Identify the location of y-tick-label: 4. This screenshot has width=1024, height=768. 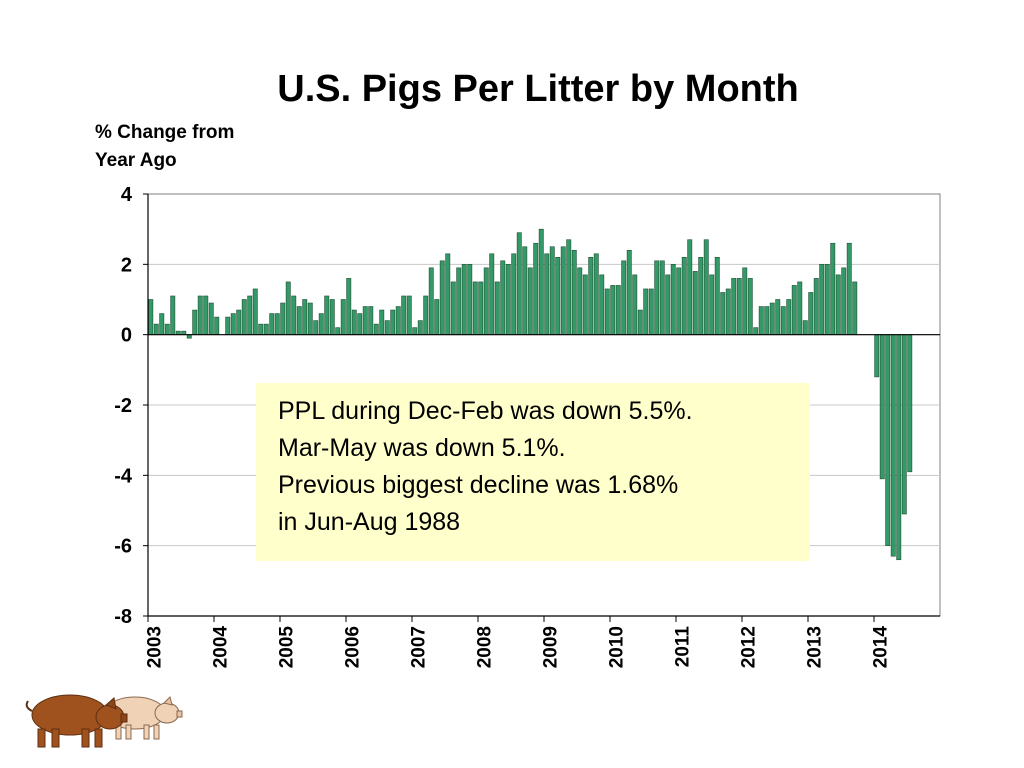
(127, 195).